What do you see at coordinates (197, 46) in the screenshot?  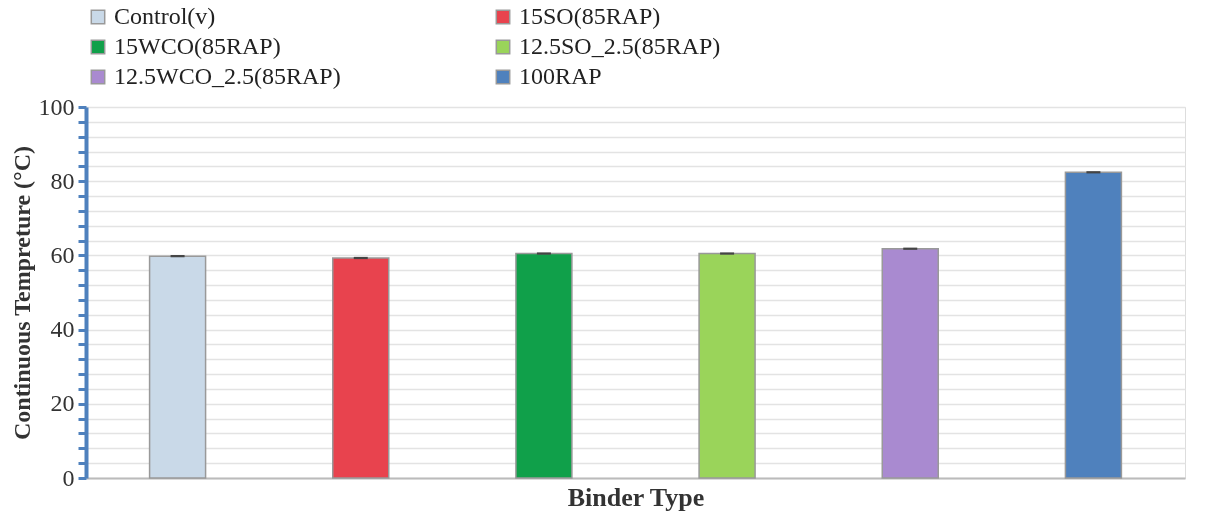 I see `legend-label: 15WCO(85RAP)` at bounding box center [197, 46].